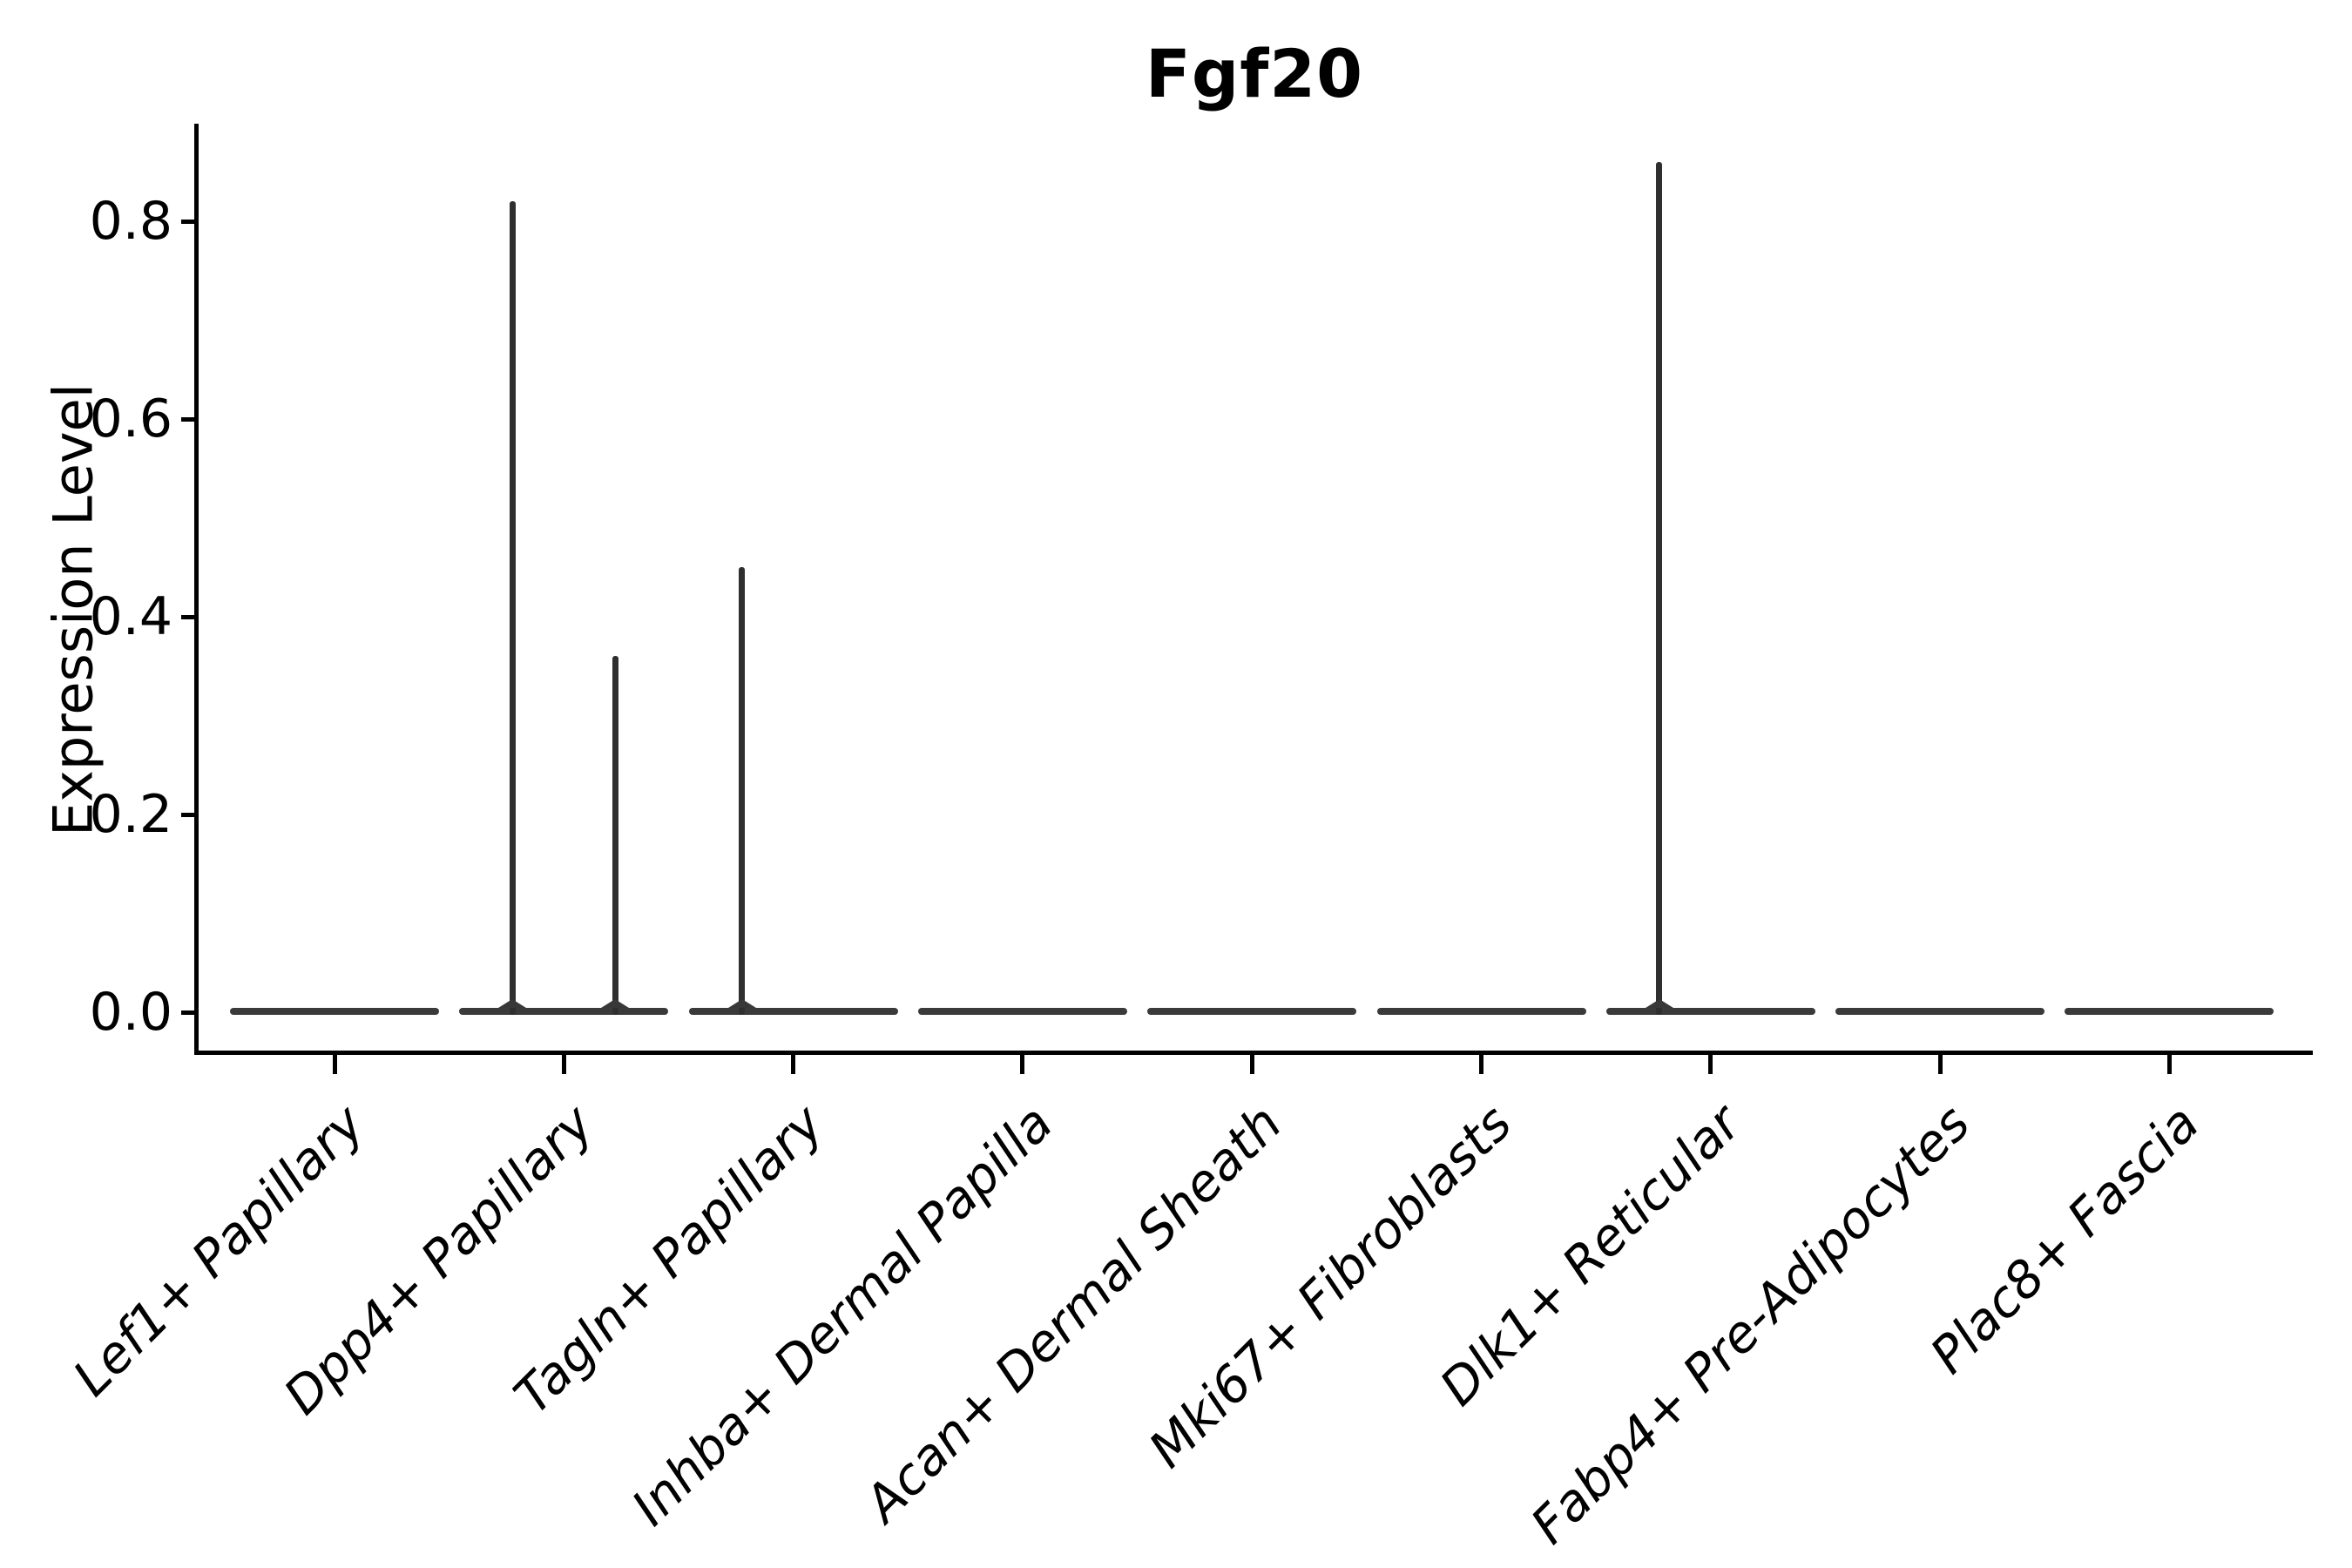 The image size is (2352, 1568). Describe the element at coordinates (130, 419) in the screenshot. I see `y-tick-label: 0.6` at that location.